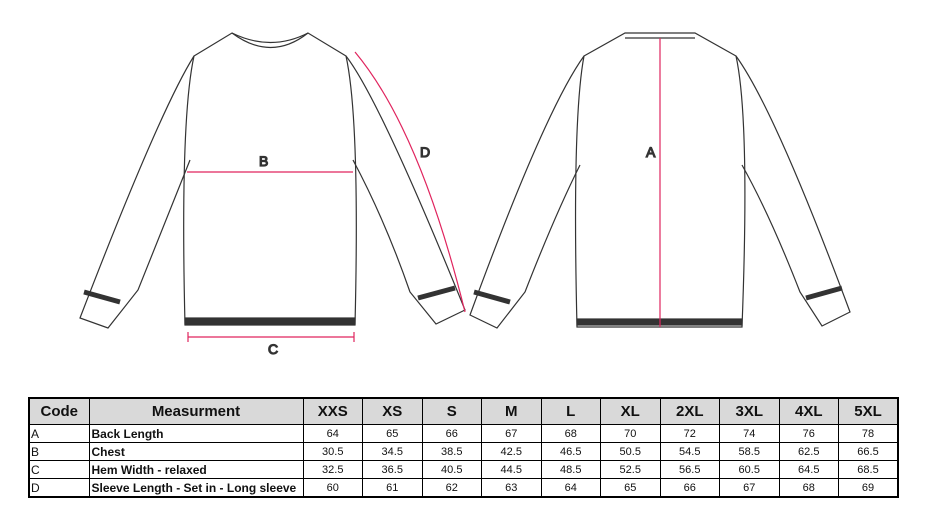  Describe the element at coordinates (749, 451) in the screenshot. I see `value-cell: 58.5` at that location.